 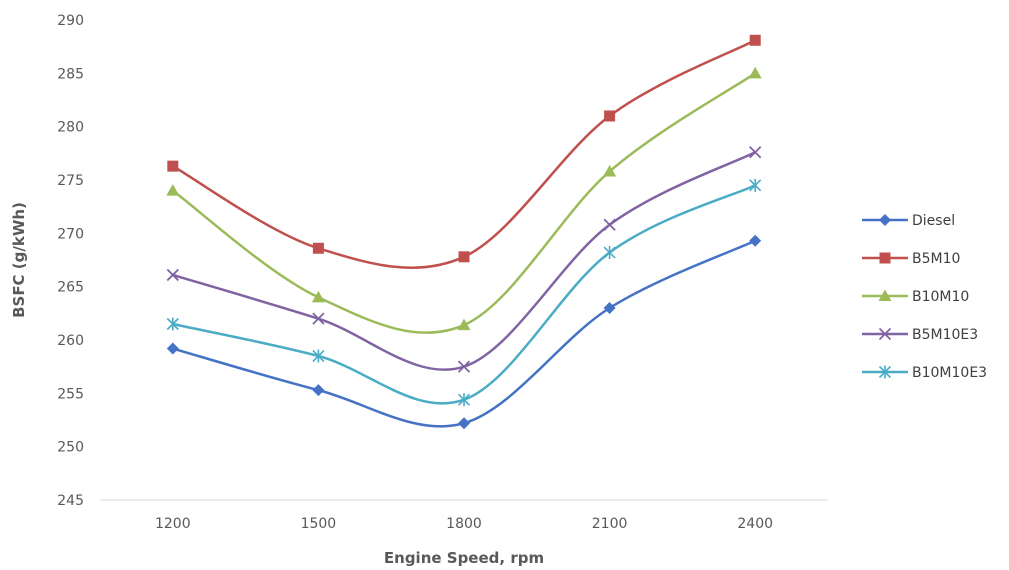 I want to click on legend-label: B10M10E3, so click(x=949, y=373).